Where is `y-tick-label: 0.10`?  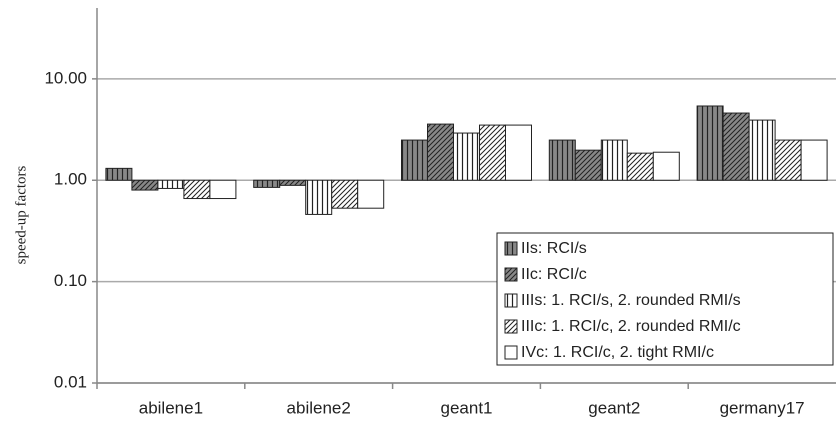 y-tick-label: 0.10 is located at coordinates (70, 280).